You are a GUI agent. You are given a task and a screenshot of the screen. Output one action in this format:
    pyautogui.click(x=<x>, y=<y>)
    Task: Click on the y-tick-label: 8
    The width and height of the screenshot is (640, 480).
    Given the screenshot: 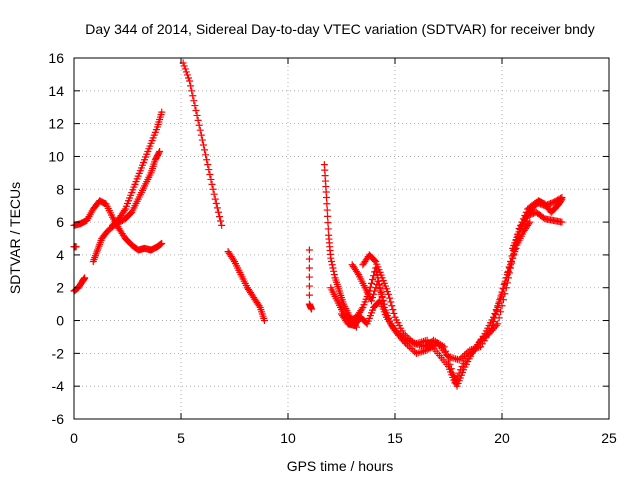 What is the action you would take?
    pyautogui.click(x=60, y=189)
    